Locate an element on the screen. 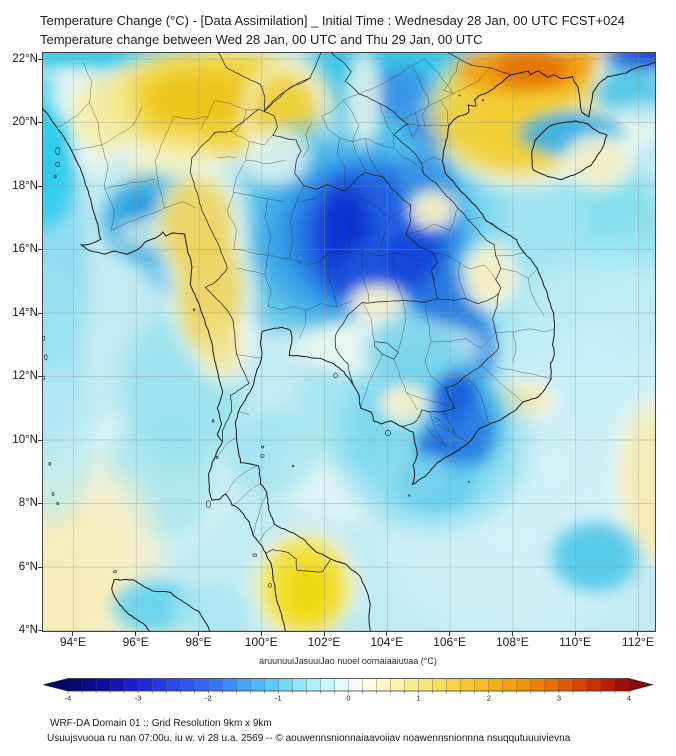 Image resolution: width=676 pixels, height=756 pixels. svg-text: 3 is located at coordinates (559, 698).